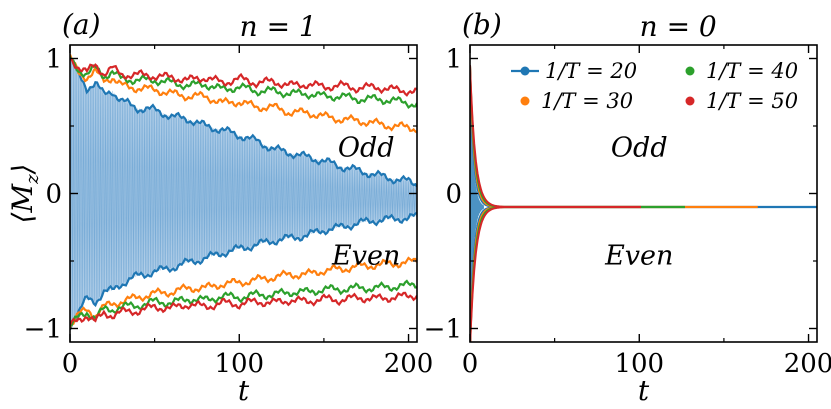 Image resolution: width=831 pixels, height=409 pixels. Describe the element at coordinates (678, 26) in the screenshot. I see `panel-b-title: n = 0` at that location.